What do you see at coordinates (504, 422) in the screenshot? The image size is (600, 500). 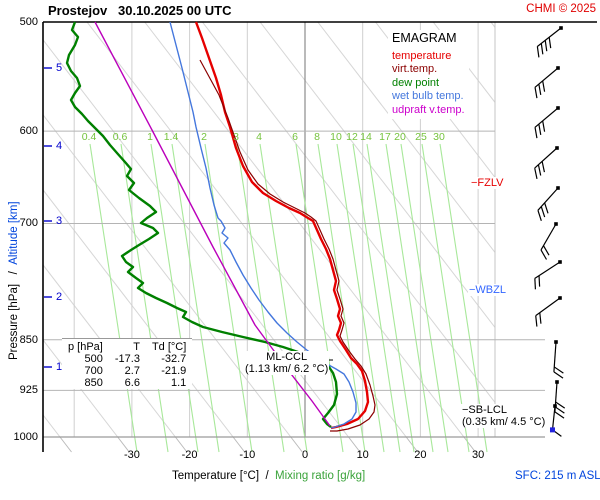 I see `sb-lcl-detail: (0.35 km/ 4.5 °C)` at bounding box center [504, 422].